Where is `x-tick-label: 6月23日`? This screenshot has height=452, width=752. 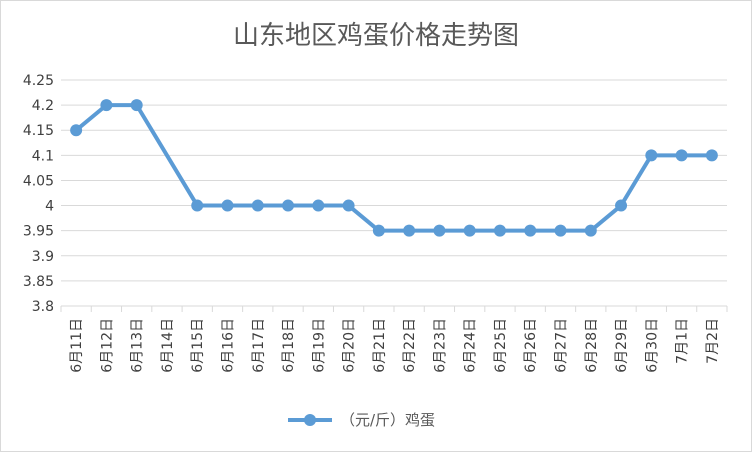 x-tick-label: 6月23日 is located at coordinates (440, 345).